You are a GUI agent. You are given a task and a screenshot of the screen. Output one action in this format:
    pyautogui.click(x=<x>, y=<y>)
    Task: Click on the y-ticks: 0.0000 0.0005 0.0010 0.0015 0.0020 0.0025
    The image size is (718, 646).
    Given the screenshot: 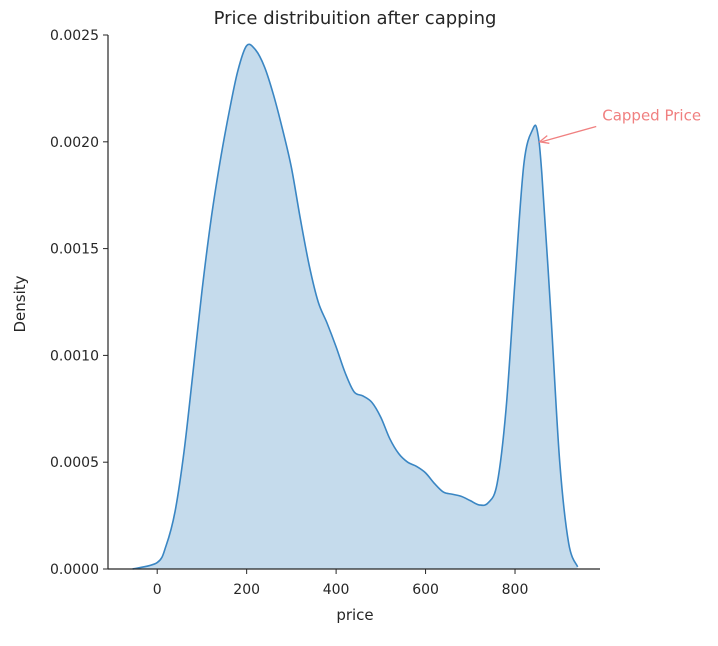 What is the action you would take?
    pyautogui.click(x=79, y=303)
    